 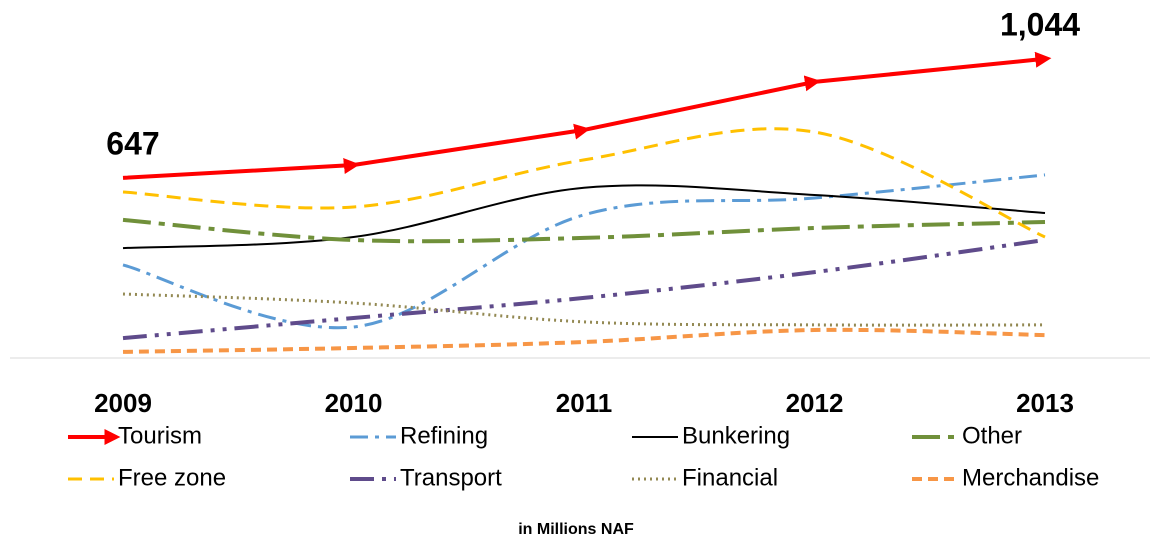 What do you see at coordinates (172, 477) in the screenshot?
I see `legend-label: Free zone` at bounding box center [172, 477].